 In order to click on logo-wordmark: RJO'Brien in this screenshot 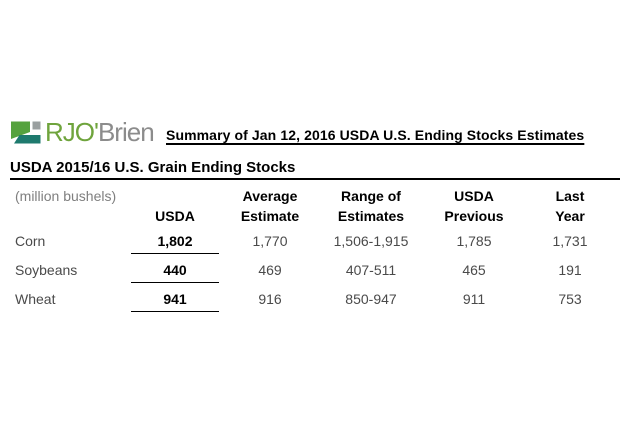, I will do `click(100, 132)`.